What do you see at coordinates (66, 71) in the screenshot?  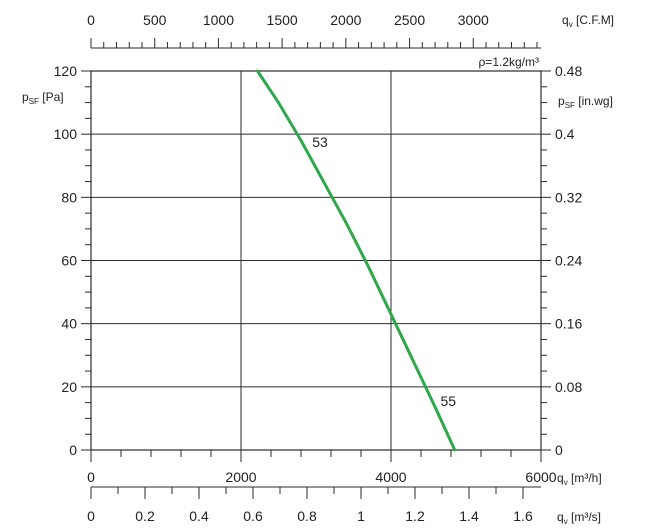 I see `y-left-tick-label: 120` at bounding box center [66, 71].